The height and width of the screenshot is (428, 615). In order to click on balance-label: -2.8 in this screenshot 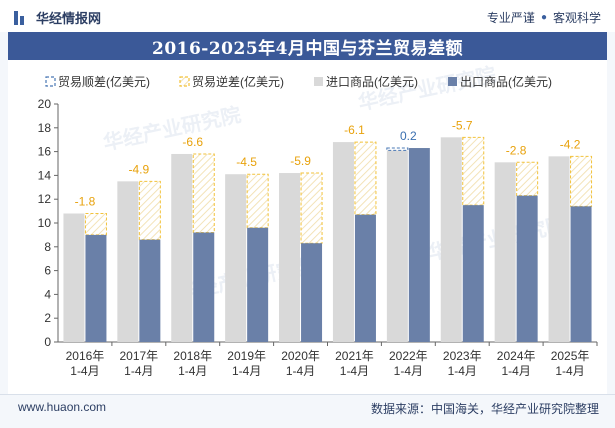, I will do `click(516, 150)`.